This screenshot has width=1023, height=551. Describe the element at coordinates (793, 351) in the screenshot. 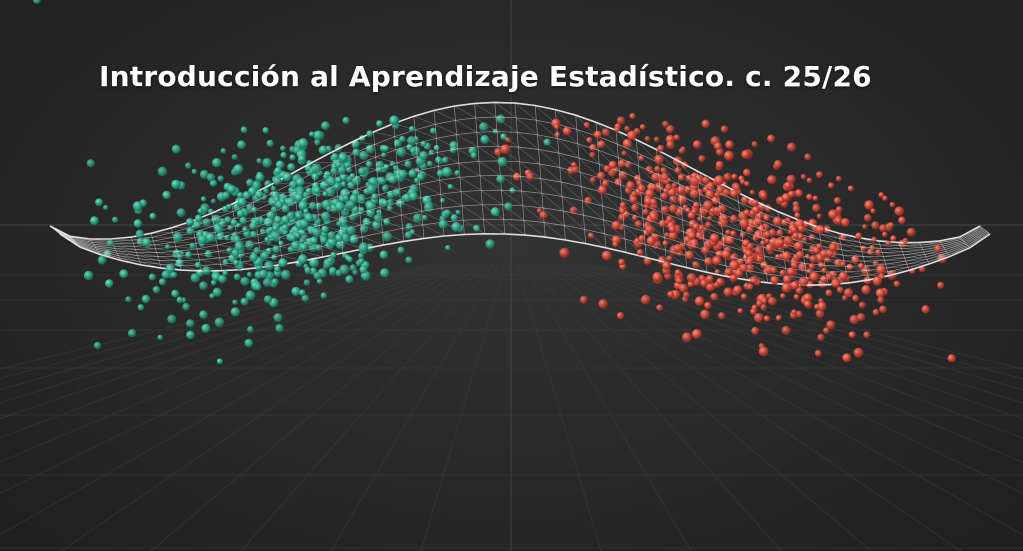

I see `grid-line` at that location.